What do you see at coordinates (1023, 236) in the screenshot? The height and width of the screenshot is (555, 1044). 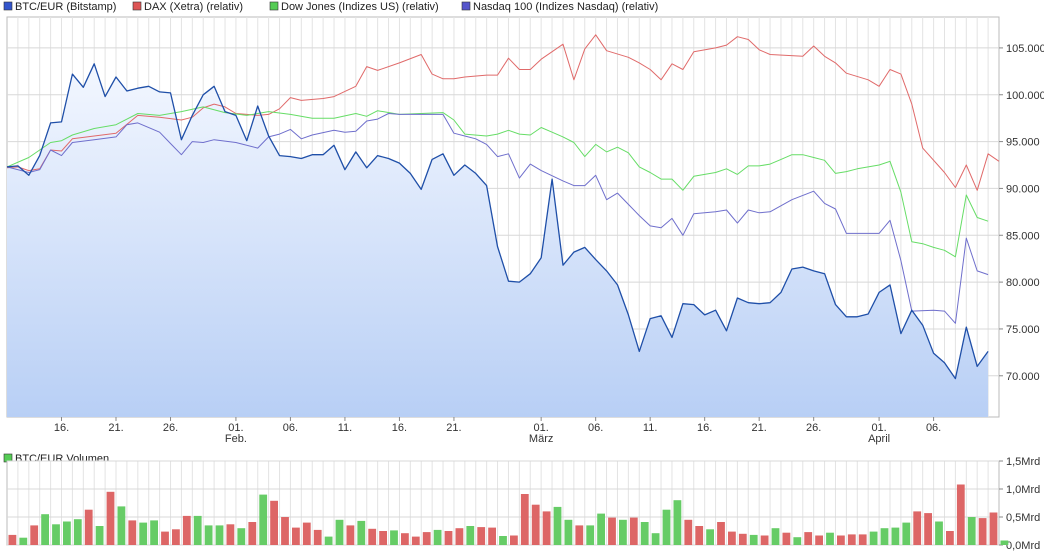 I see `y-tick-label: 85.000` at bounding box center [1023, 236].